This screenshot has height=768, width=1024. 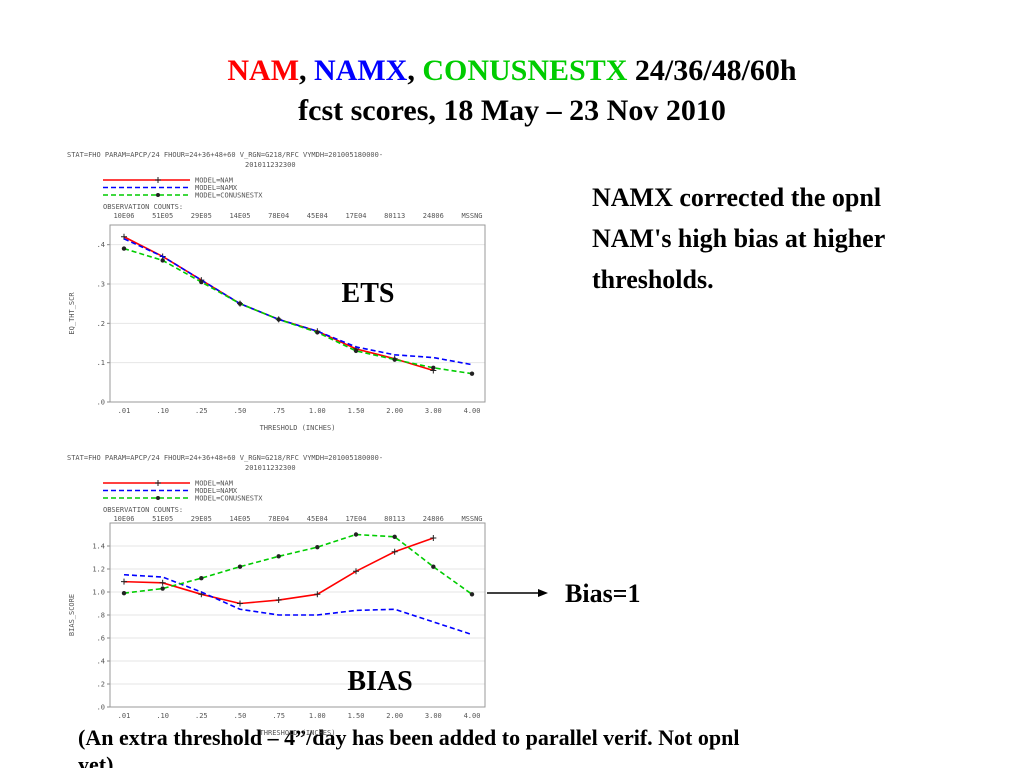 I want to click on note-line: thresholds., so click(x=653, y=279).